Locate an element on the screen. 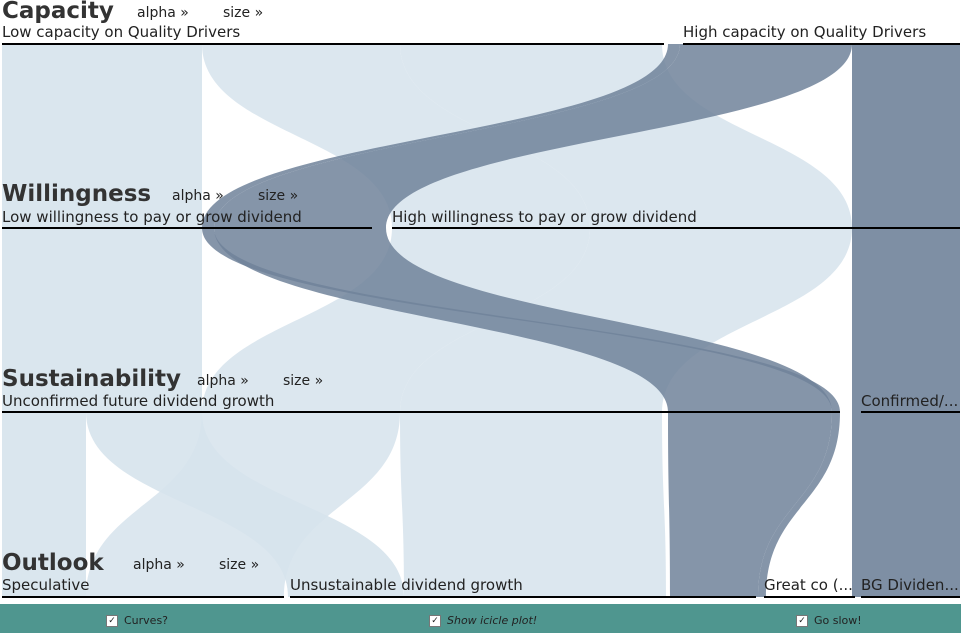 The width and height of the screenshot is (961, 633). outlook-alpha-sort: alpha » is located at coordinates (159, 565).